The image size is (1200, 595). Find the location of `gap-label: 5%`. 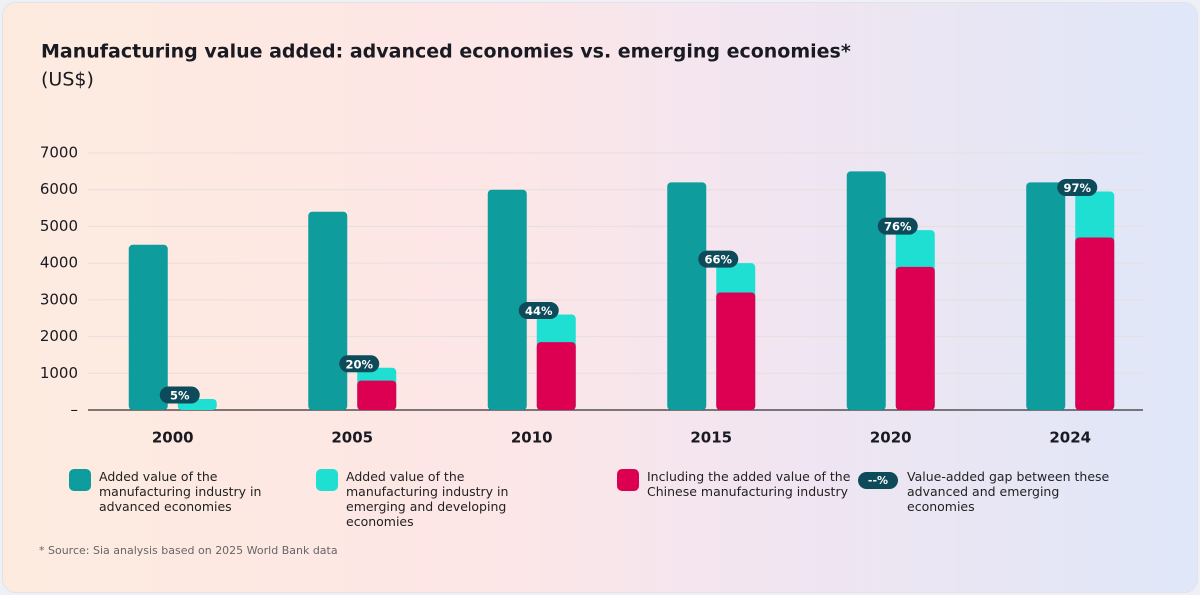

gap-label: 5% is located at coordinates (180, 395).